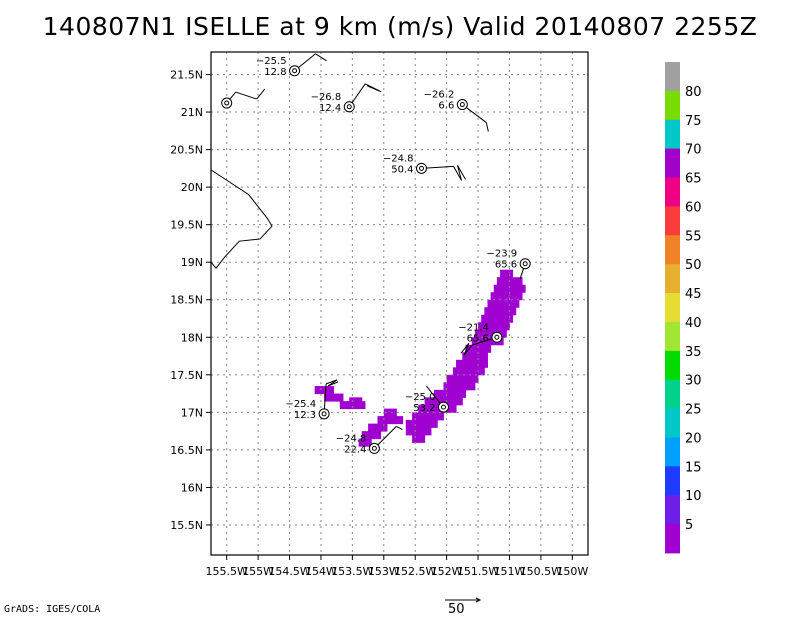 The width and height of the screenshot is (800, 618). I want to click on x-tick-label: 151.5W, so click(478, 571).